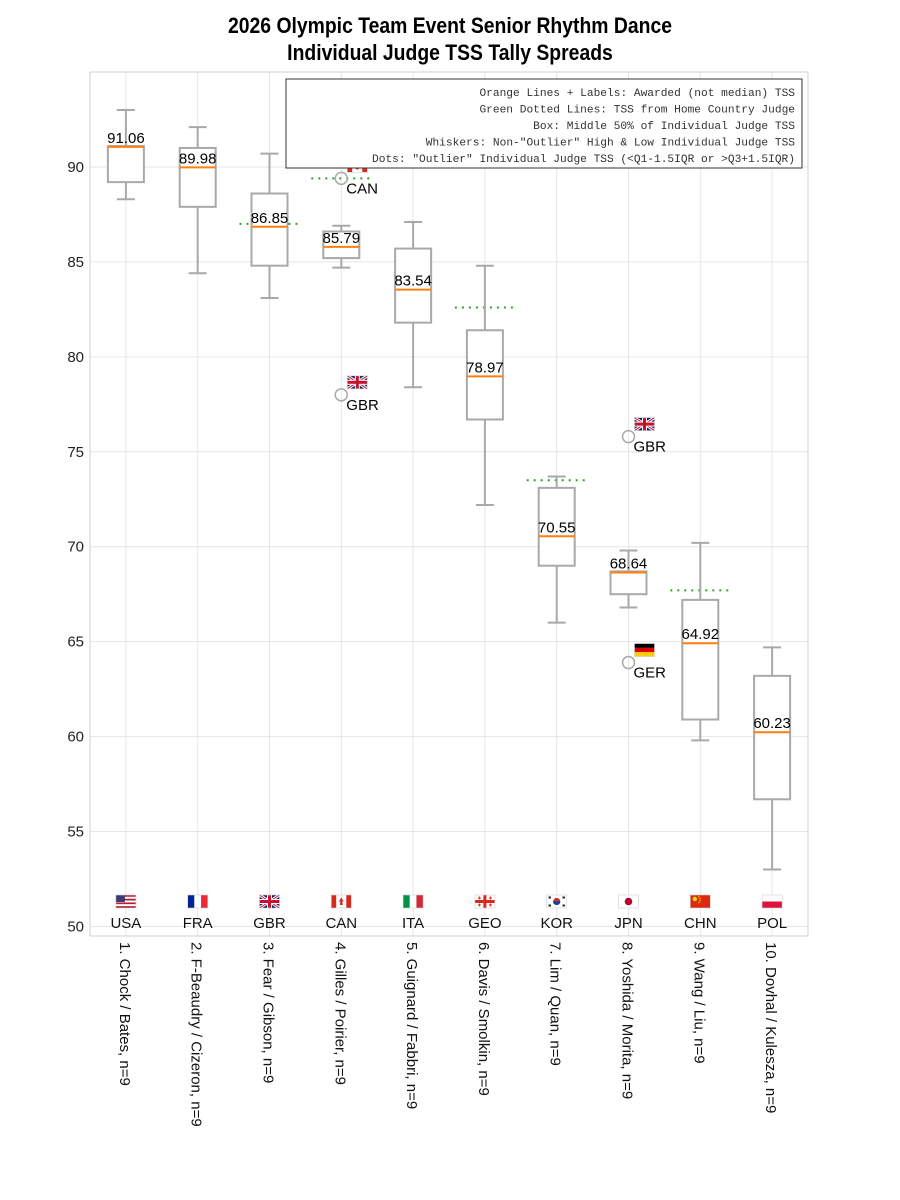  I want to click on legend-box, so click(544, 123).